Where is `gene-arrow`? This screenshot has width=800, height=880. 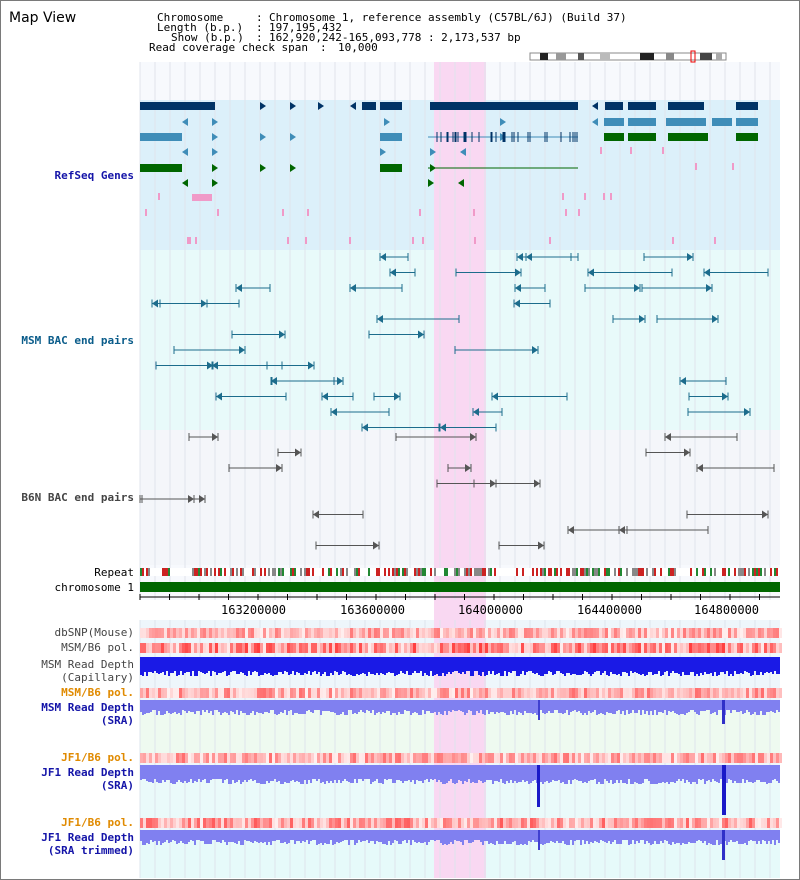 gene-arrow is located at coordinates (185, 152).